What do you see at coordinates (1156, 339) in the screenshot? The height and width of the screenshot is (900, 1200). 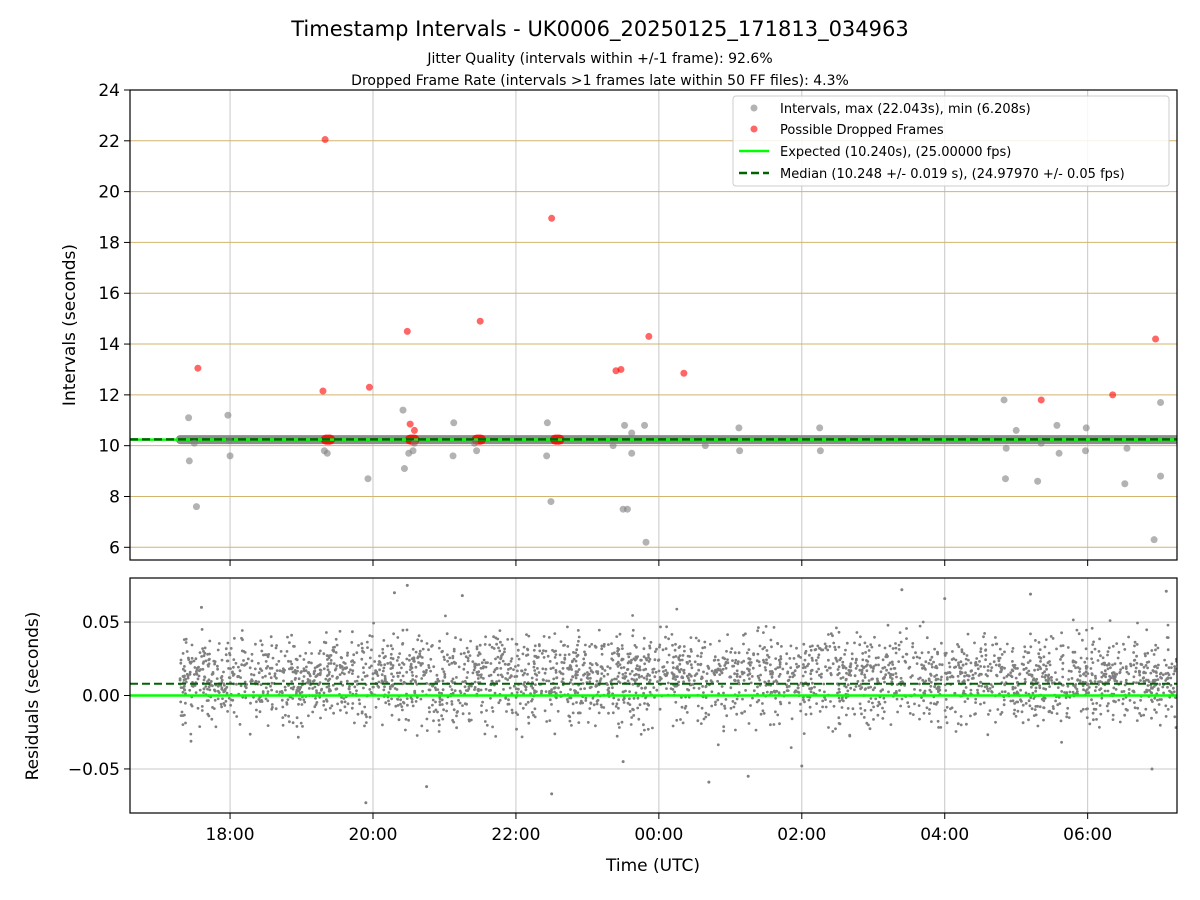 I see `dropped-point` at bounding box center [1156, 339].